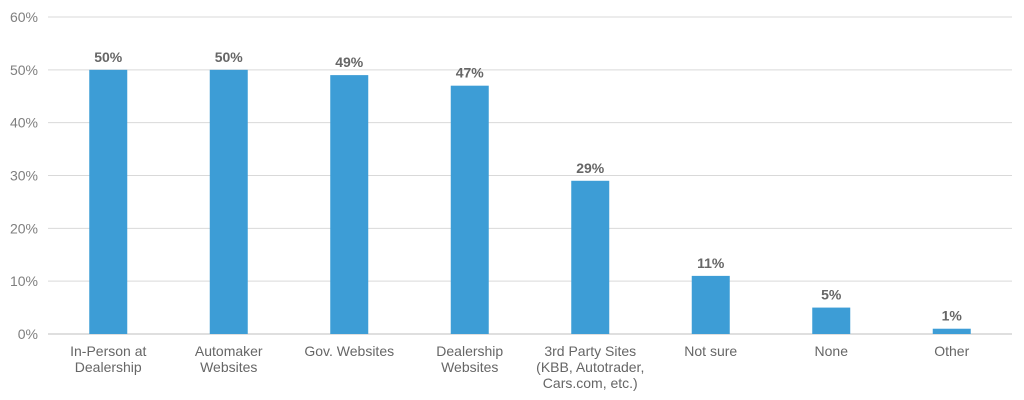  I want to click on y-tick-label: 0%, so click(28, 334).